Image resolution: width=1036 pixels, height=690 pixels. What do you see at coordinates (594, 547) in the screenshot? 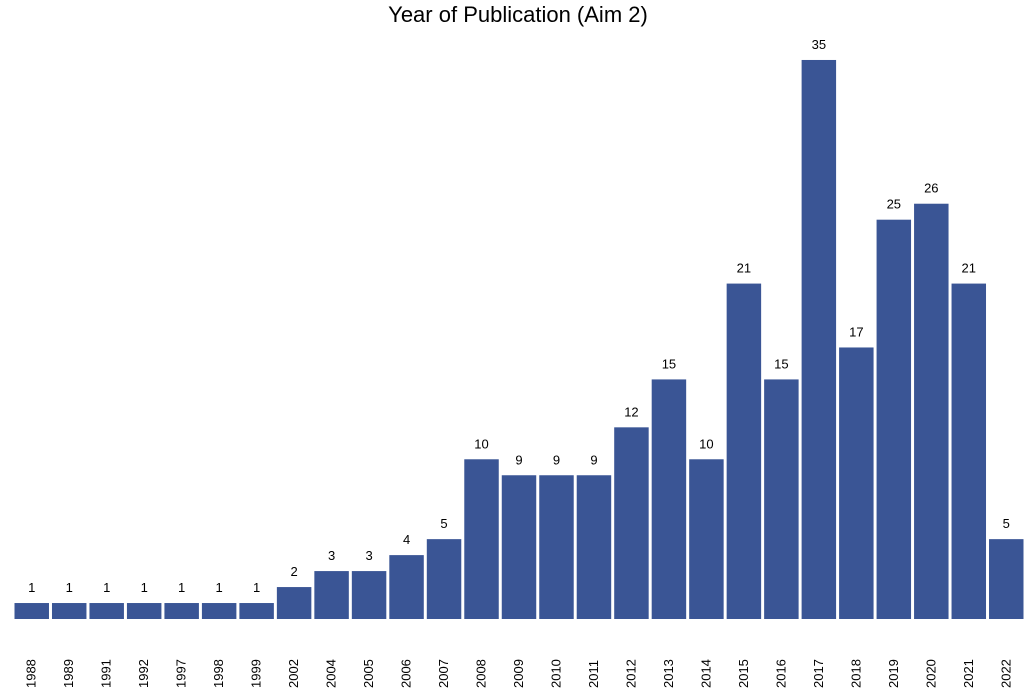
I see `bar-2011` at bounding box center [594, 547].